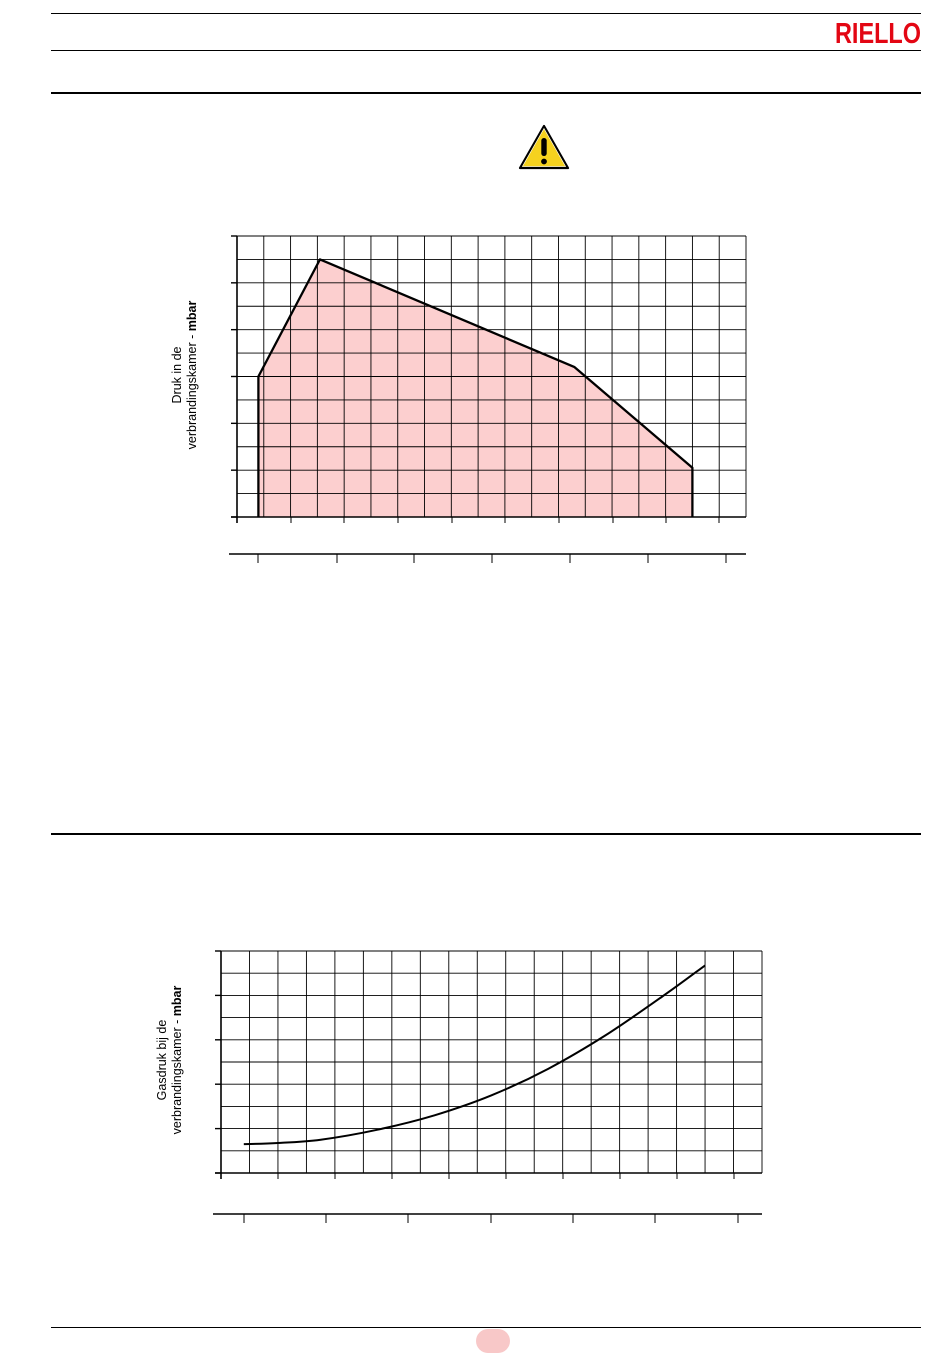  I want to click on header-top-rule, so click(486, 13).